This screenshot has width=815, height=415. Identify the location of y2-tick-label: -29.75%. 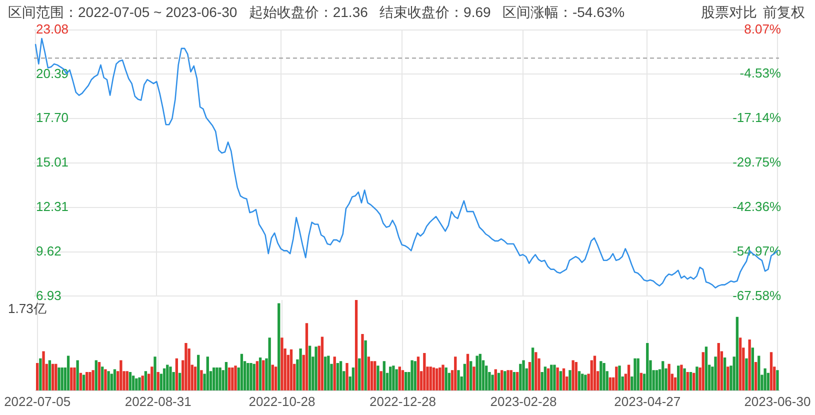
(757, 162).